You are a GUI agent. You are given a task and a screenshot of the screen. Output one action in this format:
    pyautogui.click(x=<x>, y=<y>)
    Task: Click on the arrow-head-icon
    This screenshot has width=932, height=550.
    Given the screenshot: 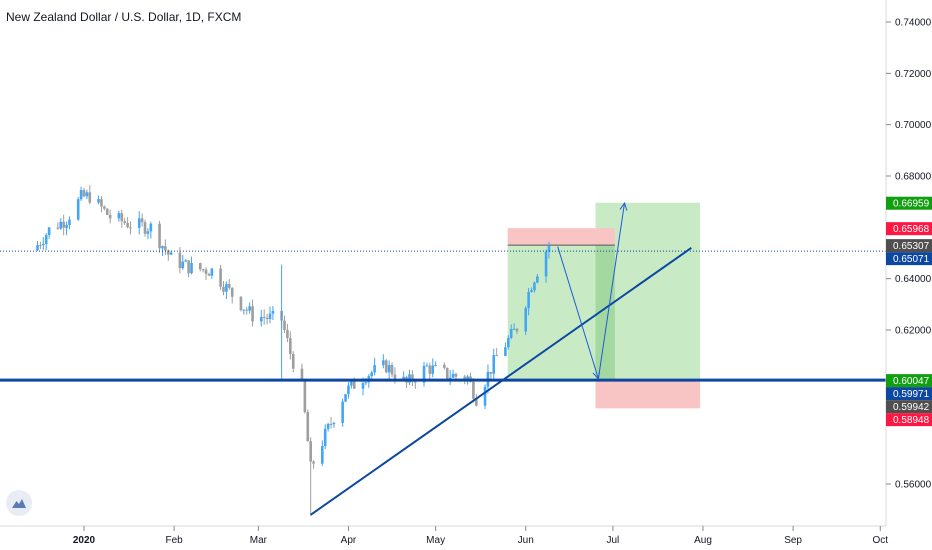 What is the action you would take?
    pyautogui.click(x=596, y=375)
    